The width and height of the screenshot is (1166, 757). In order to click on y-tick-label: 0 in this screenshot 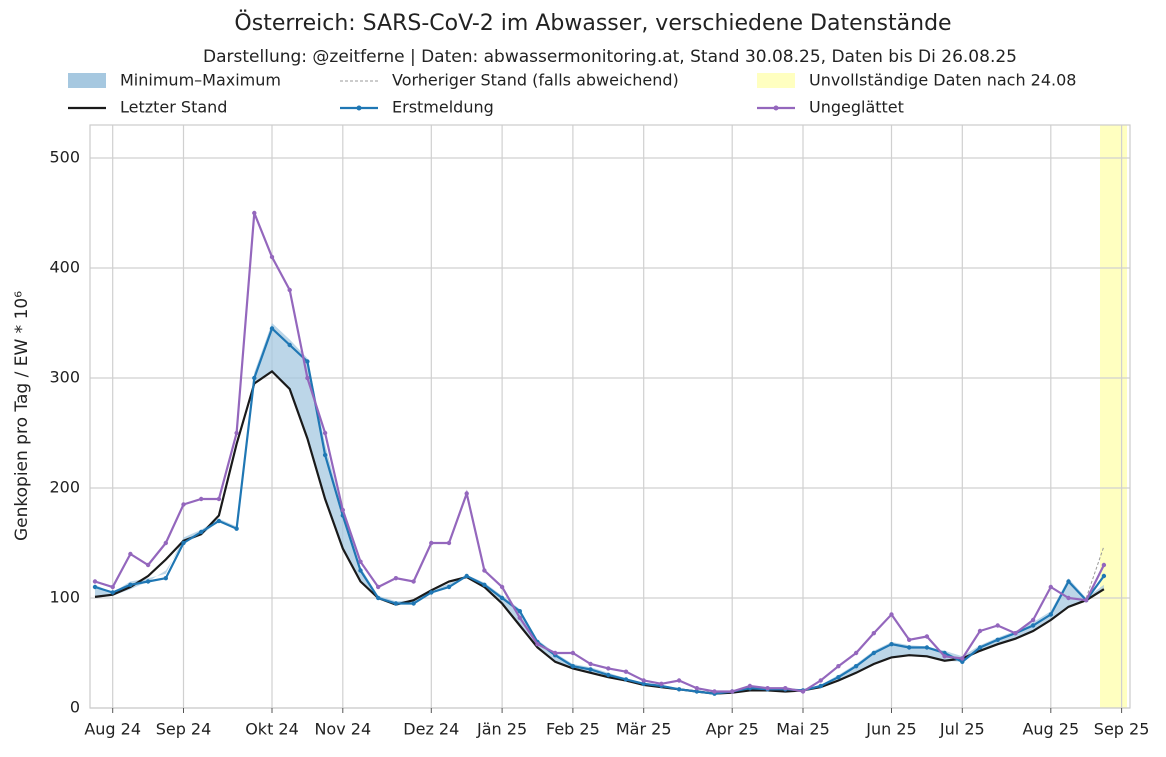, I will do `click(75, 707)`.